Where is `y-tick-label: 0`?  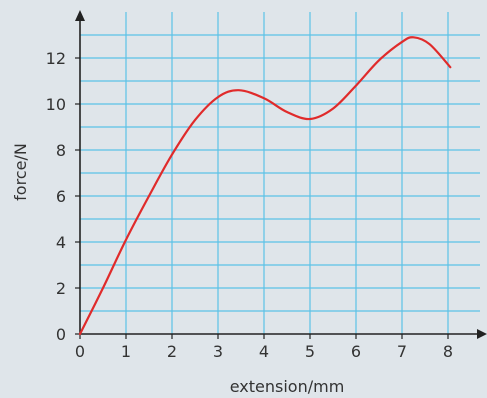
y-tick-label: 0 is located at coordinates (61, 334).